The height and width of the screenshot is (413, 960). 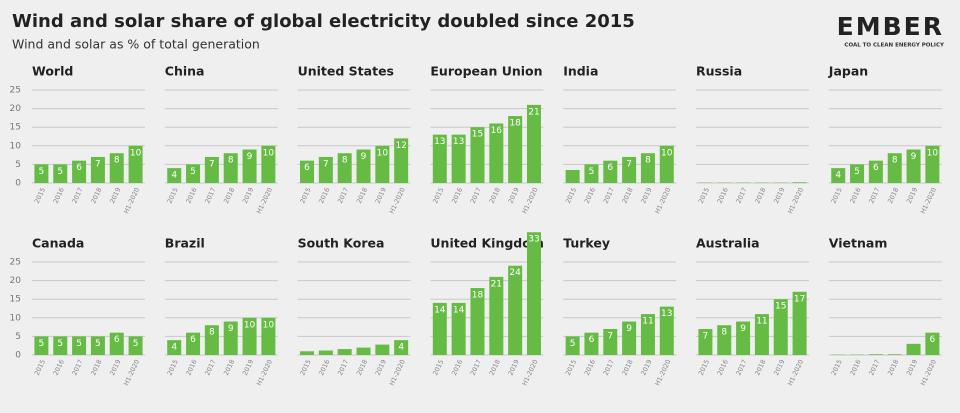 What do you see at coordinates (497, 131) in the screenshot?
I see `value-label: 16` at bounding box center [497, 131].